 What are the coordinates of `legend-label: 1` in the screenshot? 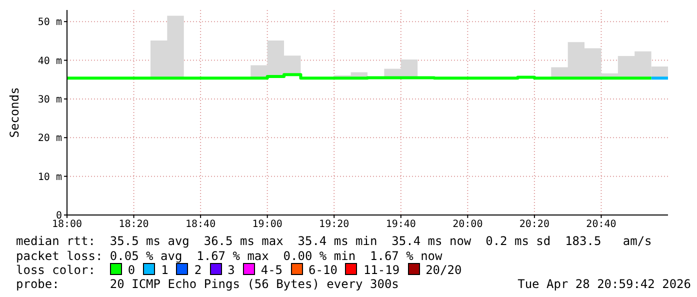 It's located at (164, 270).